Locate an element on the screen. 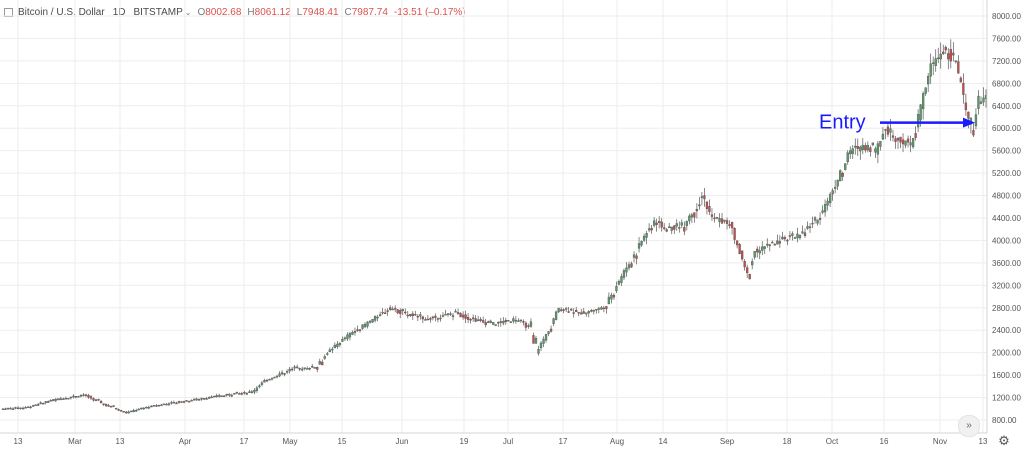 Image resolution: width=1024 pixels, height=451 pixels. price-tick-label: 800.00 is located at coordinates (1004, 420).